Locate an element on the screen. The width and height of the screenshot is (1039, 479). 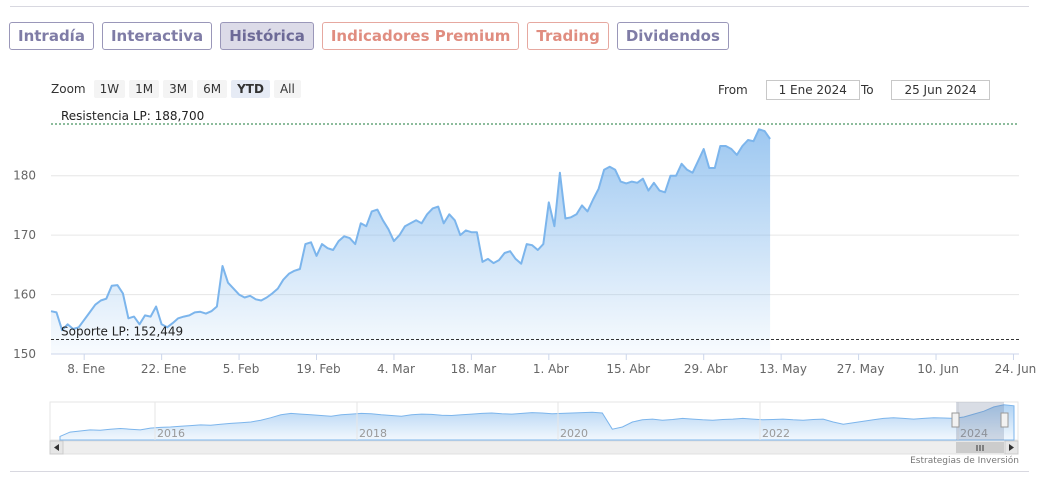
navigator-year-label: 2016 is located at coordinates (171, 433).